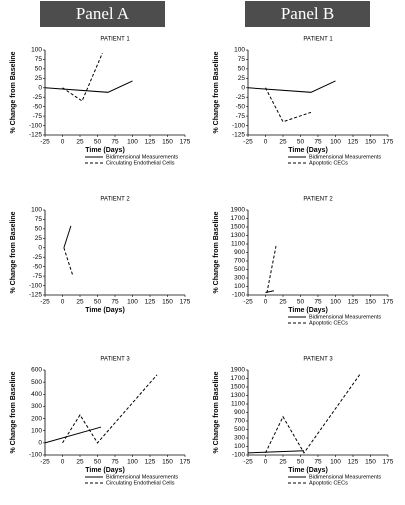 The image size is (405, 505). What do you see at coordinates (238, 244) in the screenshot?
I see `y-tick-label: 1100` at bounding box center [238, 244].